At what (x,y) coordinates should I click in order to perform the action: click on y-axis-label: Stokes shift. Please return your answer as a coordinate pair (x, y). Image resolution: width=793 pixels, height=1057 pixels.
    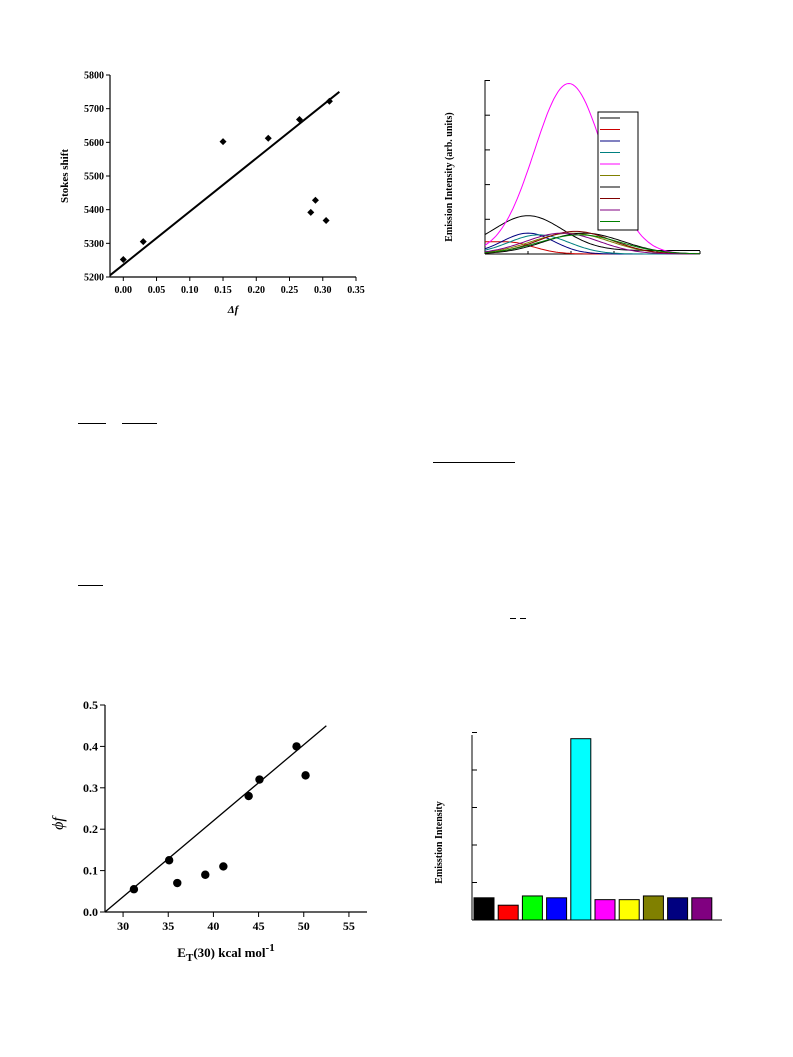
    Looking at the image, I should click on (65, 176).